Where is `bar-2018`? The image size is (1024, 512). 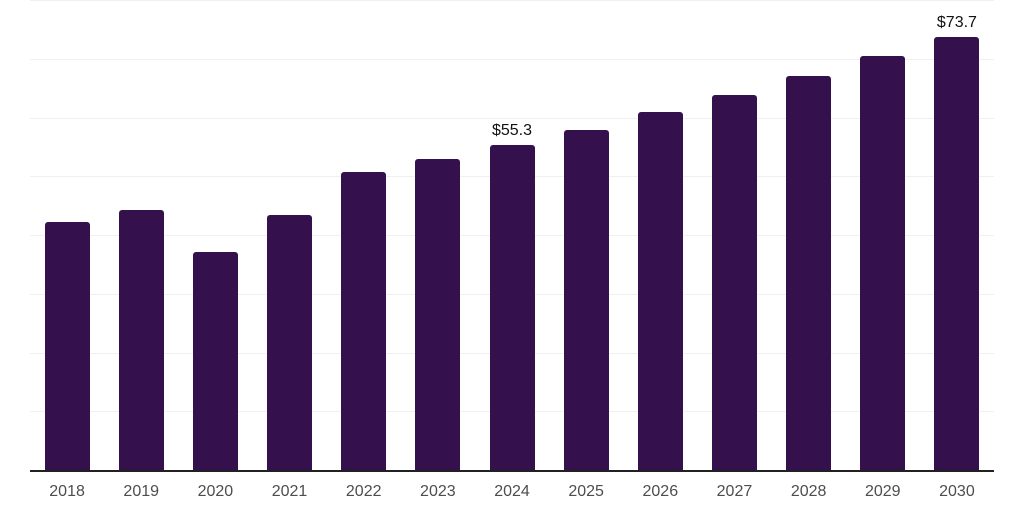 bar-2018 is located at coordinates (67, 346).